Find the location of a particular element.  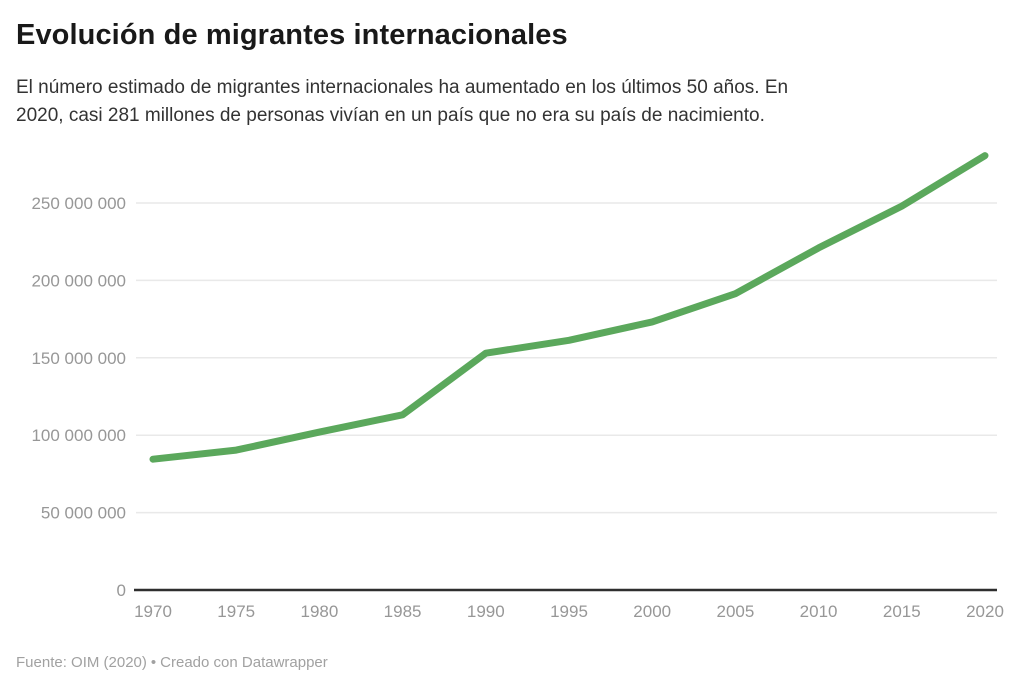

x-axis-tick-label: 2000 is located at coordinates (652, 611).